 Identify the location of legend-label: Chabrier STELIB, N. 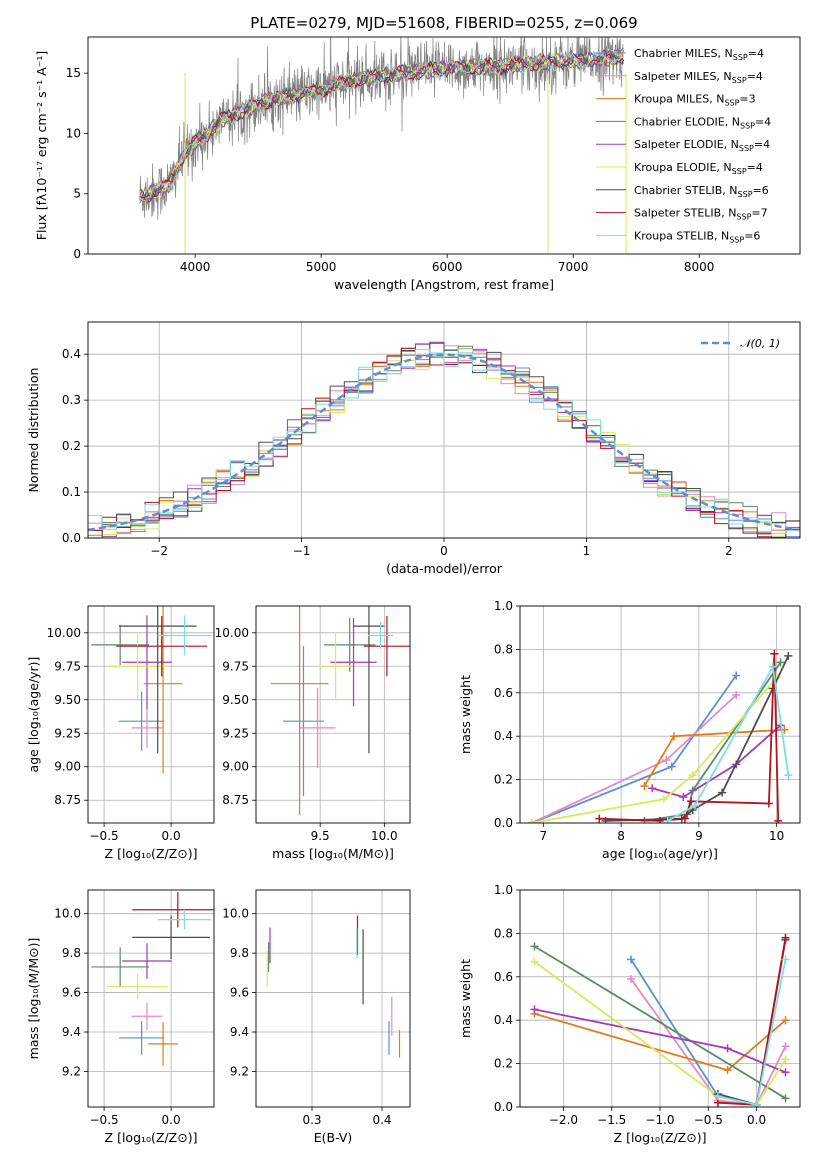
(686, 190).